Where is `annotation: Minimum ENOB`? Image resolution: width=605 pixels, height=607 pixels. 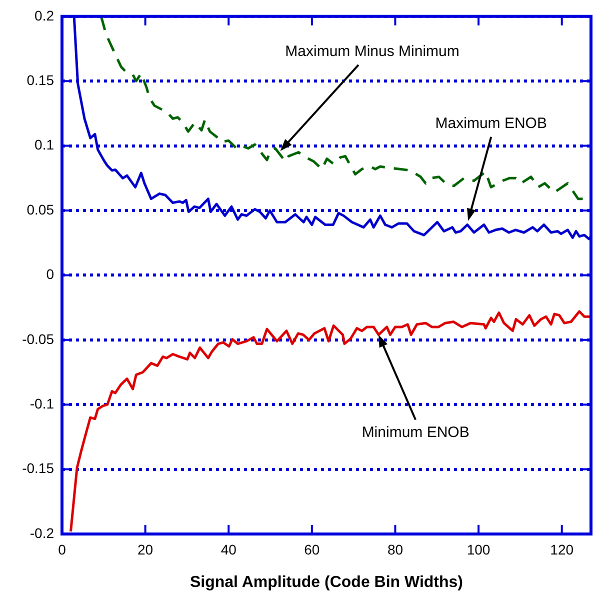
annotation: Minimum ENOB is located at coordinates (416, 432).